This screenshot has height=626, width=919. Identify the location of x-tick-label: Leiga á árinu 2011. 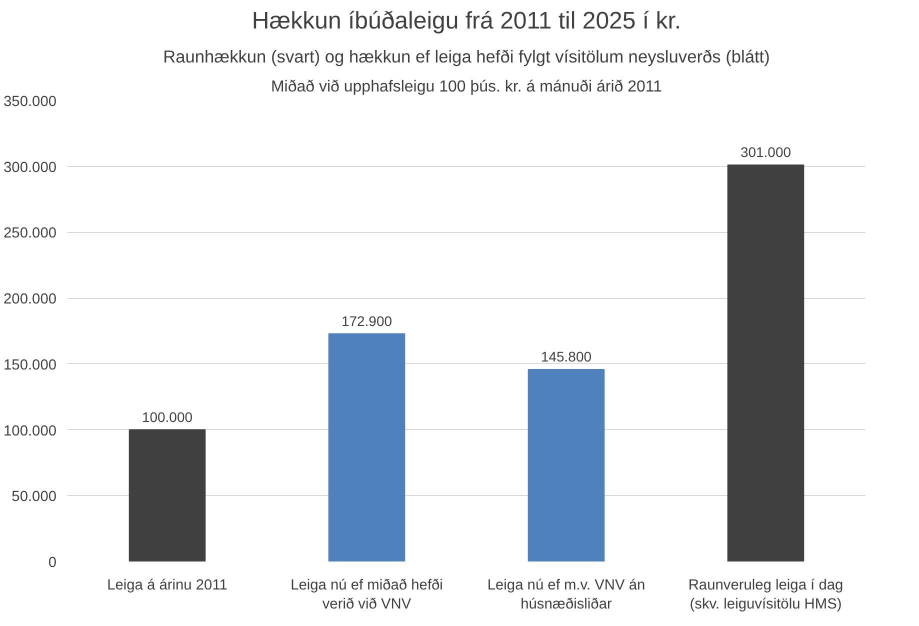
(167, 586).